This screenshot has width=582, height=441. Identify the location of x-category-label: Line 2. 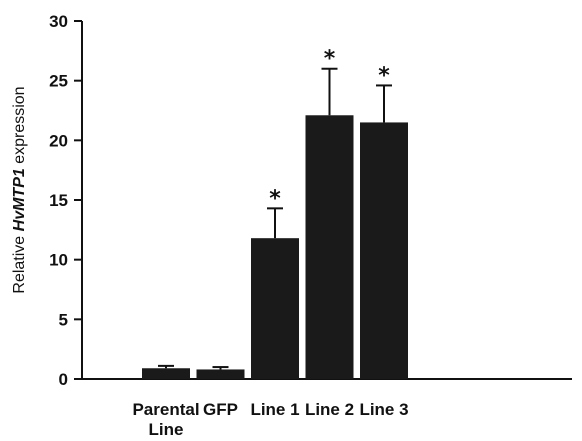
(329, 409).